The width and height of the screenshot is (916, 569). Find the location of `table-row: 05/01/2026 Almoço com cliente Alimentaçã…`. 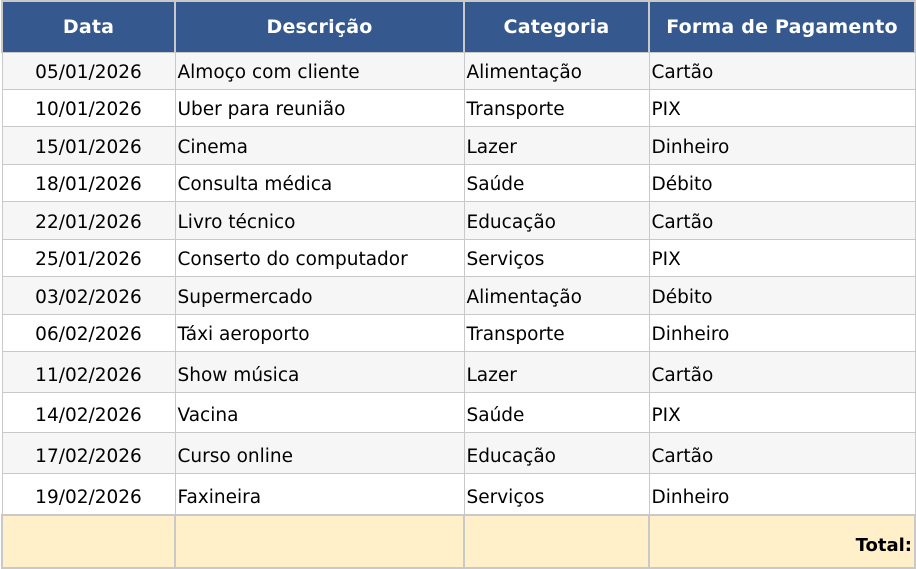

table-row: 05/01/2026 Almoço com cliente Alimentaçã… is located at coordinates (458, 71).